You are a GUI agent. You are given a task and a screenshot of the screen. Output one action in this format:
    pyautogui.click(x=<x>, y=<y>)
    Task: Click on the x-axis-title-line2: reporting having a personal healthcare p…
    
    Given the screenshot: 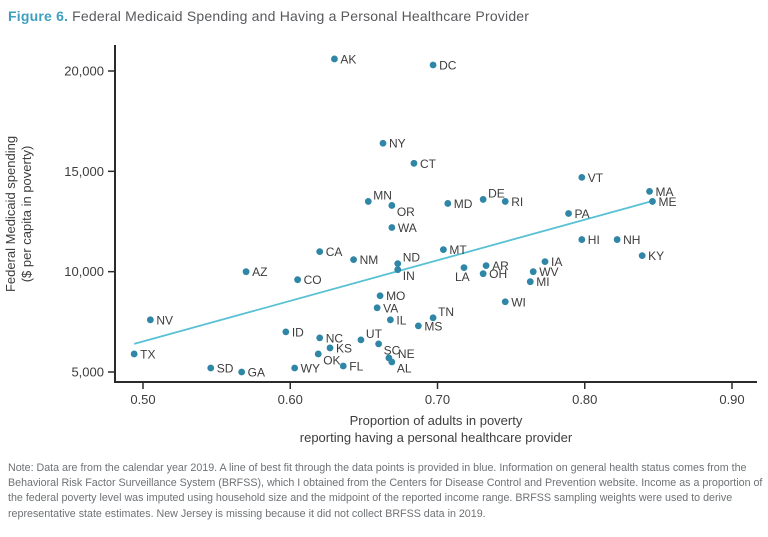 What is the action you would take?
    pyautogui.click(x=436, y=437)
    